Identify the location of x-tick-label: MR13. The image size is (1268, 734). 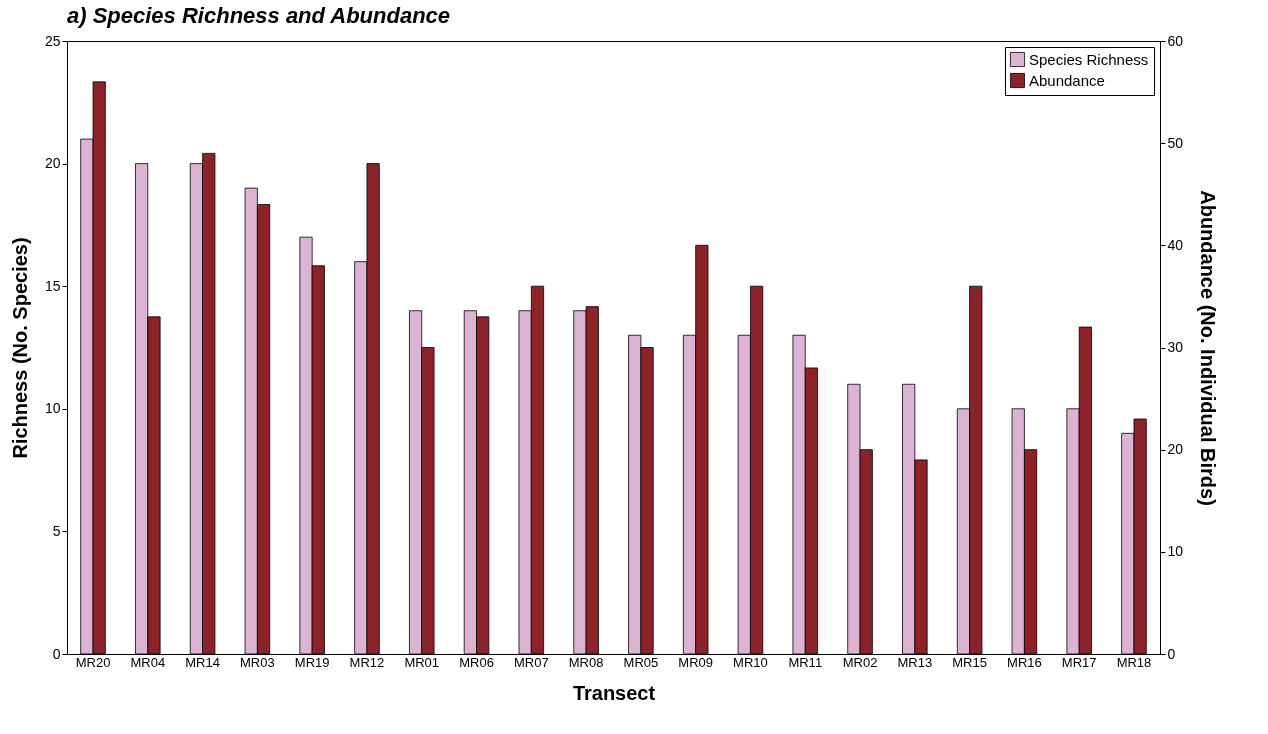
(915, 662).